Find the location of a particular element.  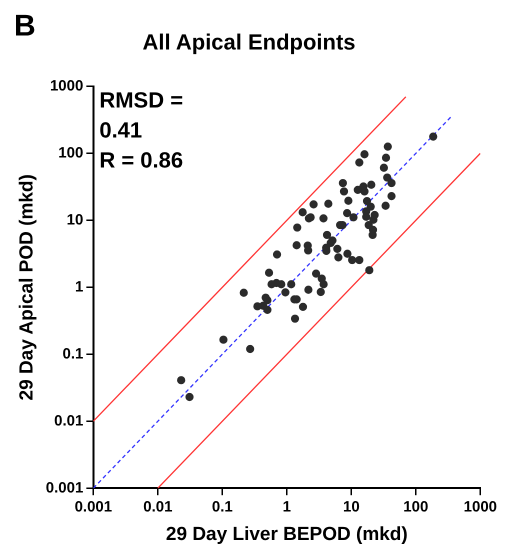

y-tick-label: 1000 is located at coordinates (67, 86).